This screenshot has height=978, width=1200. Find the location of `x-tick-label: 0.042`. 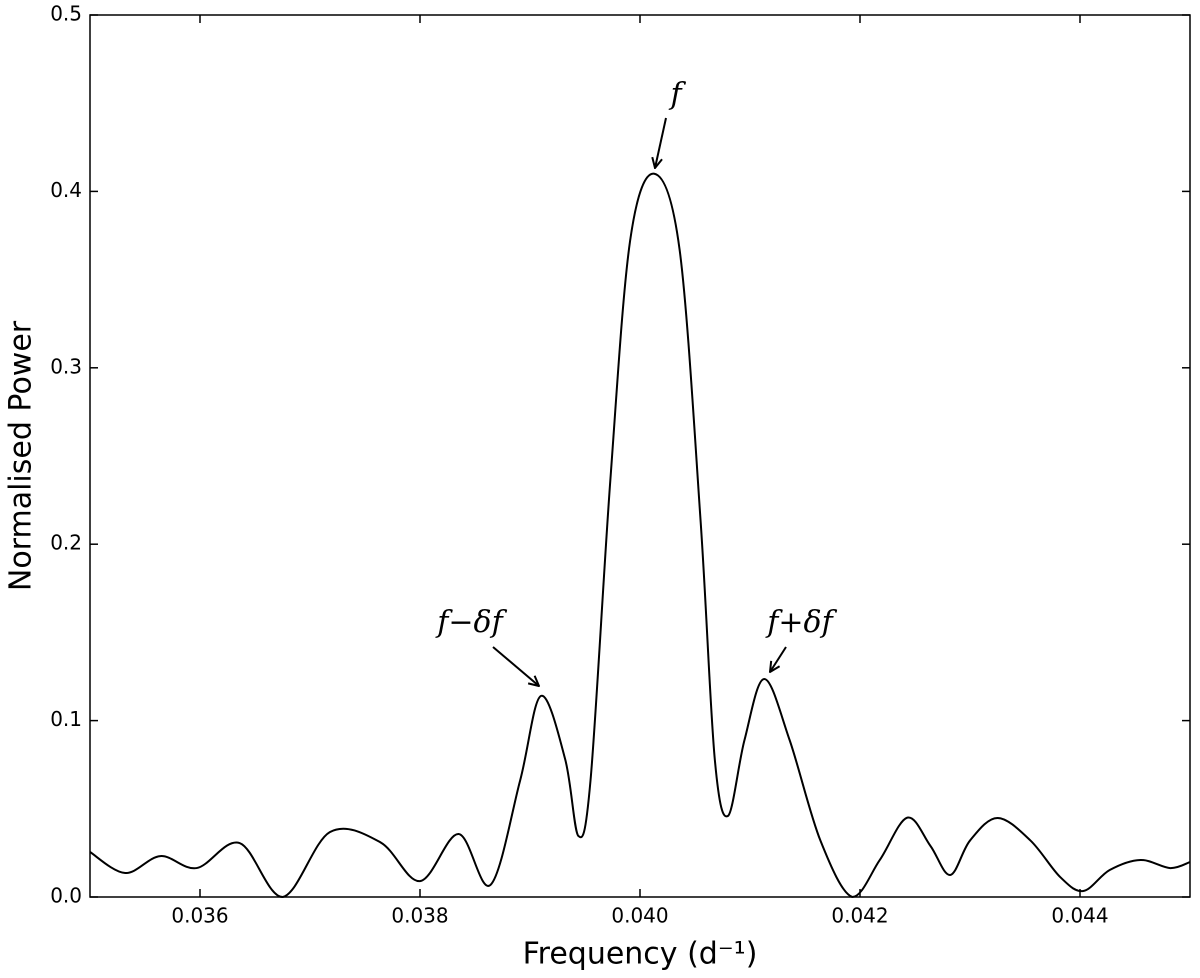

x-tick-label: 0.042 is located at coordinates (859, 916).